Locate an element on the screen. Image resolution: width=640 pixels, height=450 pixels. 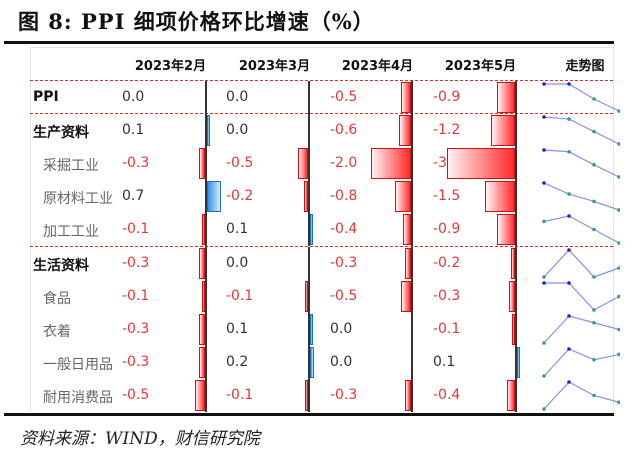
cell-value: 0.2 is located at coordinates (237, 362).